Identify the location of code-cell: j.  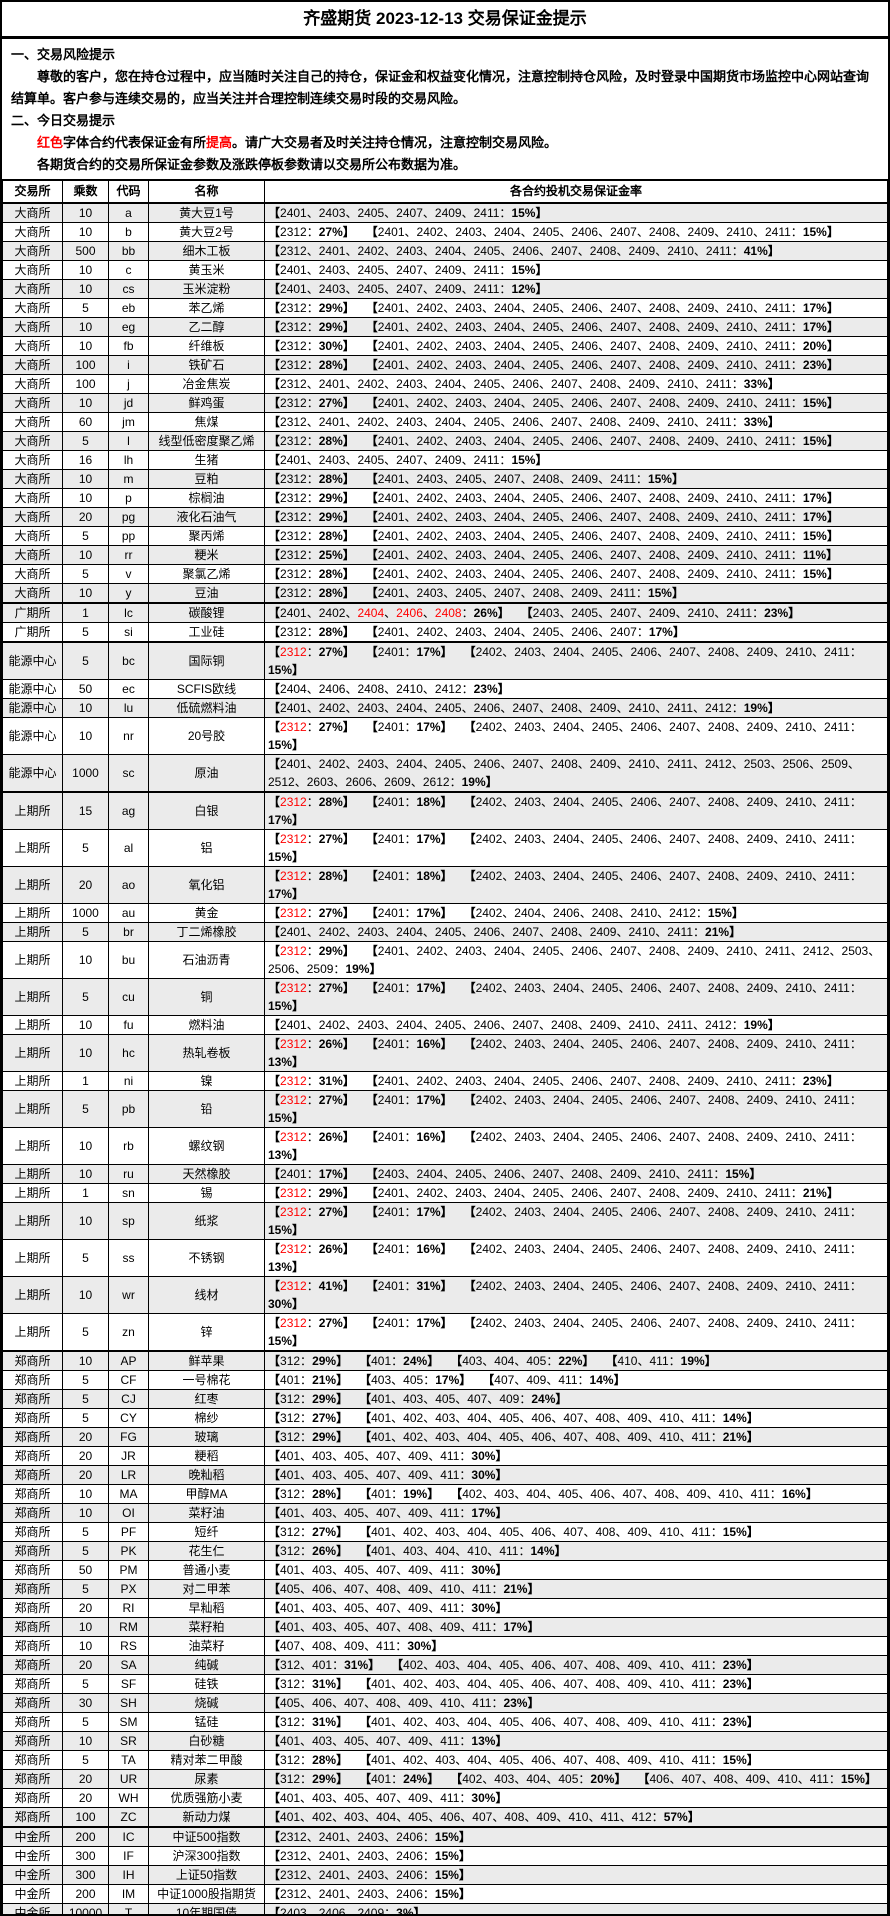
(128, 384).